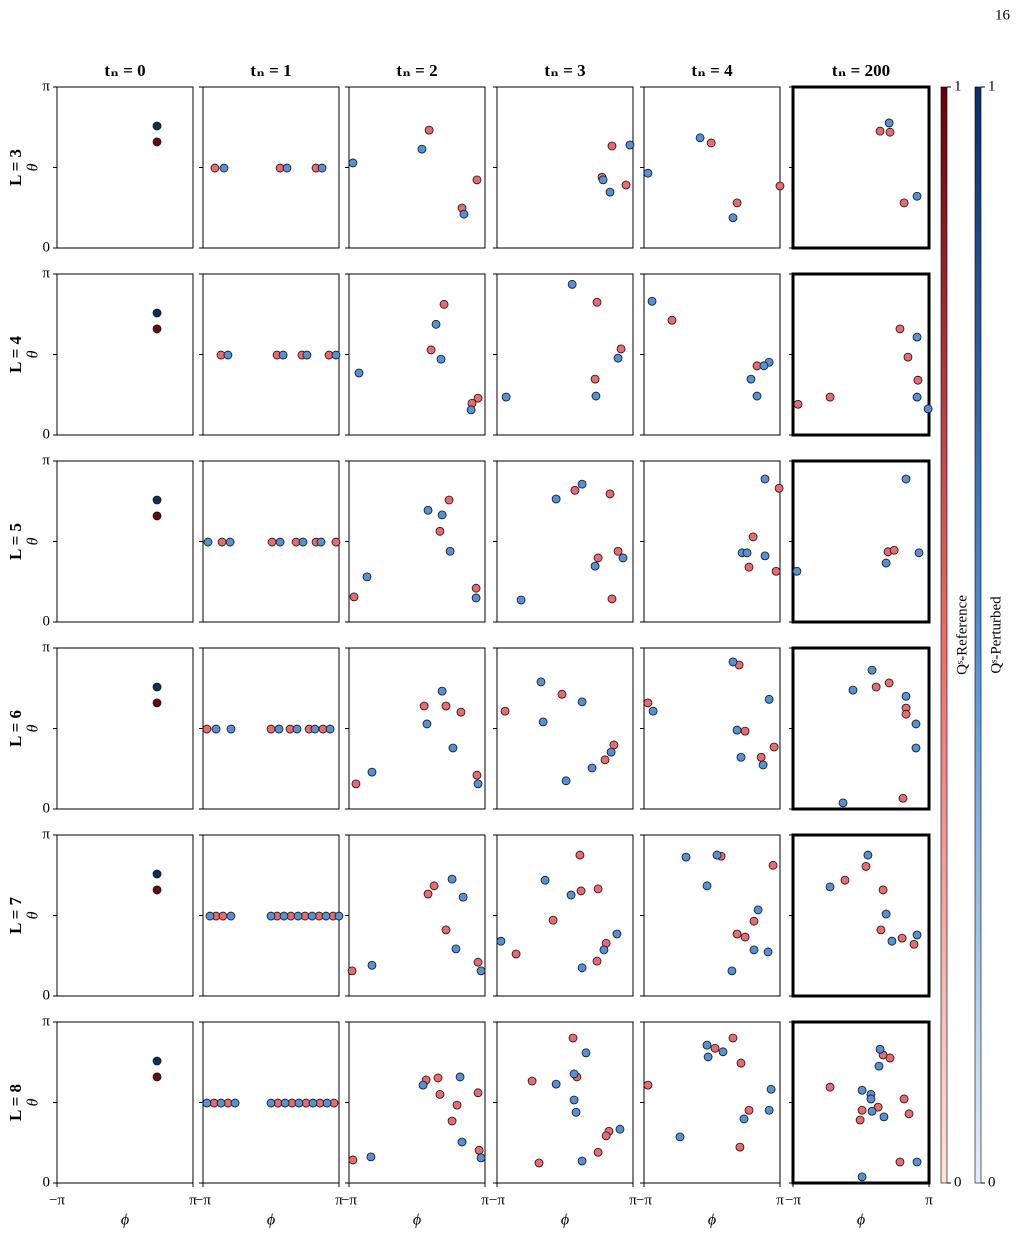 The height and width of the screenshot is (1233, 1021). I want to click on column-title: tₙ = 0, so click(124, 70).